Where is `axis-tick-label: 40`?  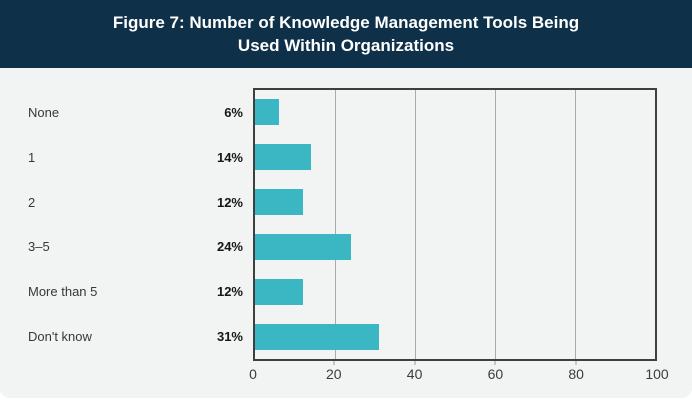
axis-tick-label: 40 is located at coordinates (414, 374).